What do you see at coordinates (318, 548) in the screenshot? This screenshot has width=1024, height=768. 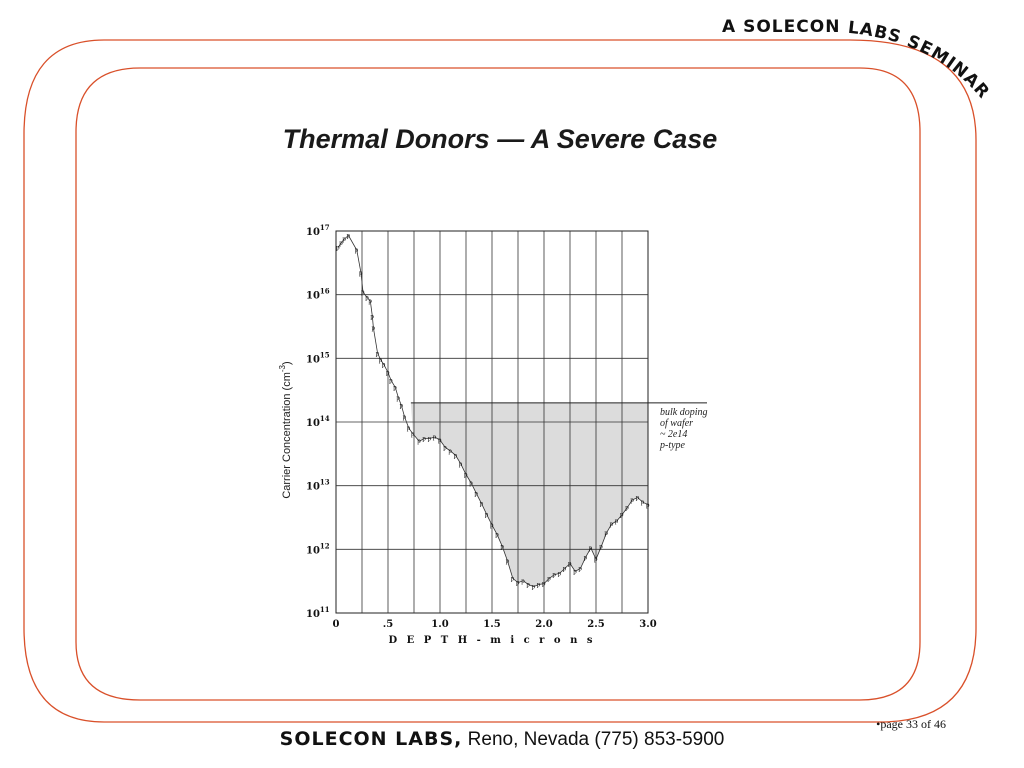 I see `y-tick-label: 1012` at bounding box center [318, 548].